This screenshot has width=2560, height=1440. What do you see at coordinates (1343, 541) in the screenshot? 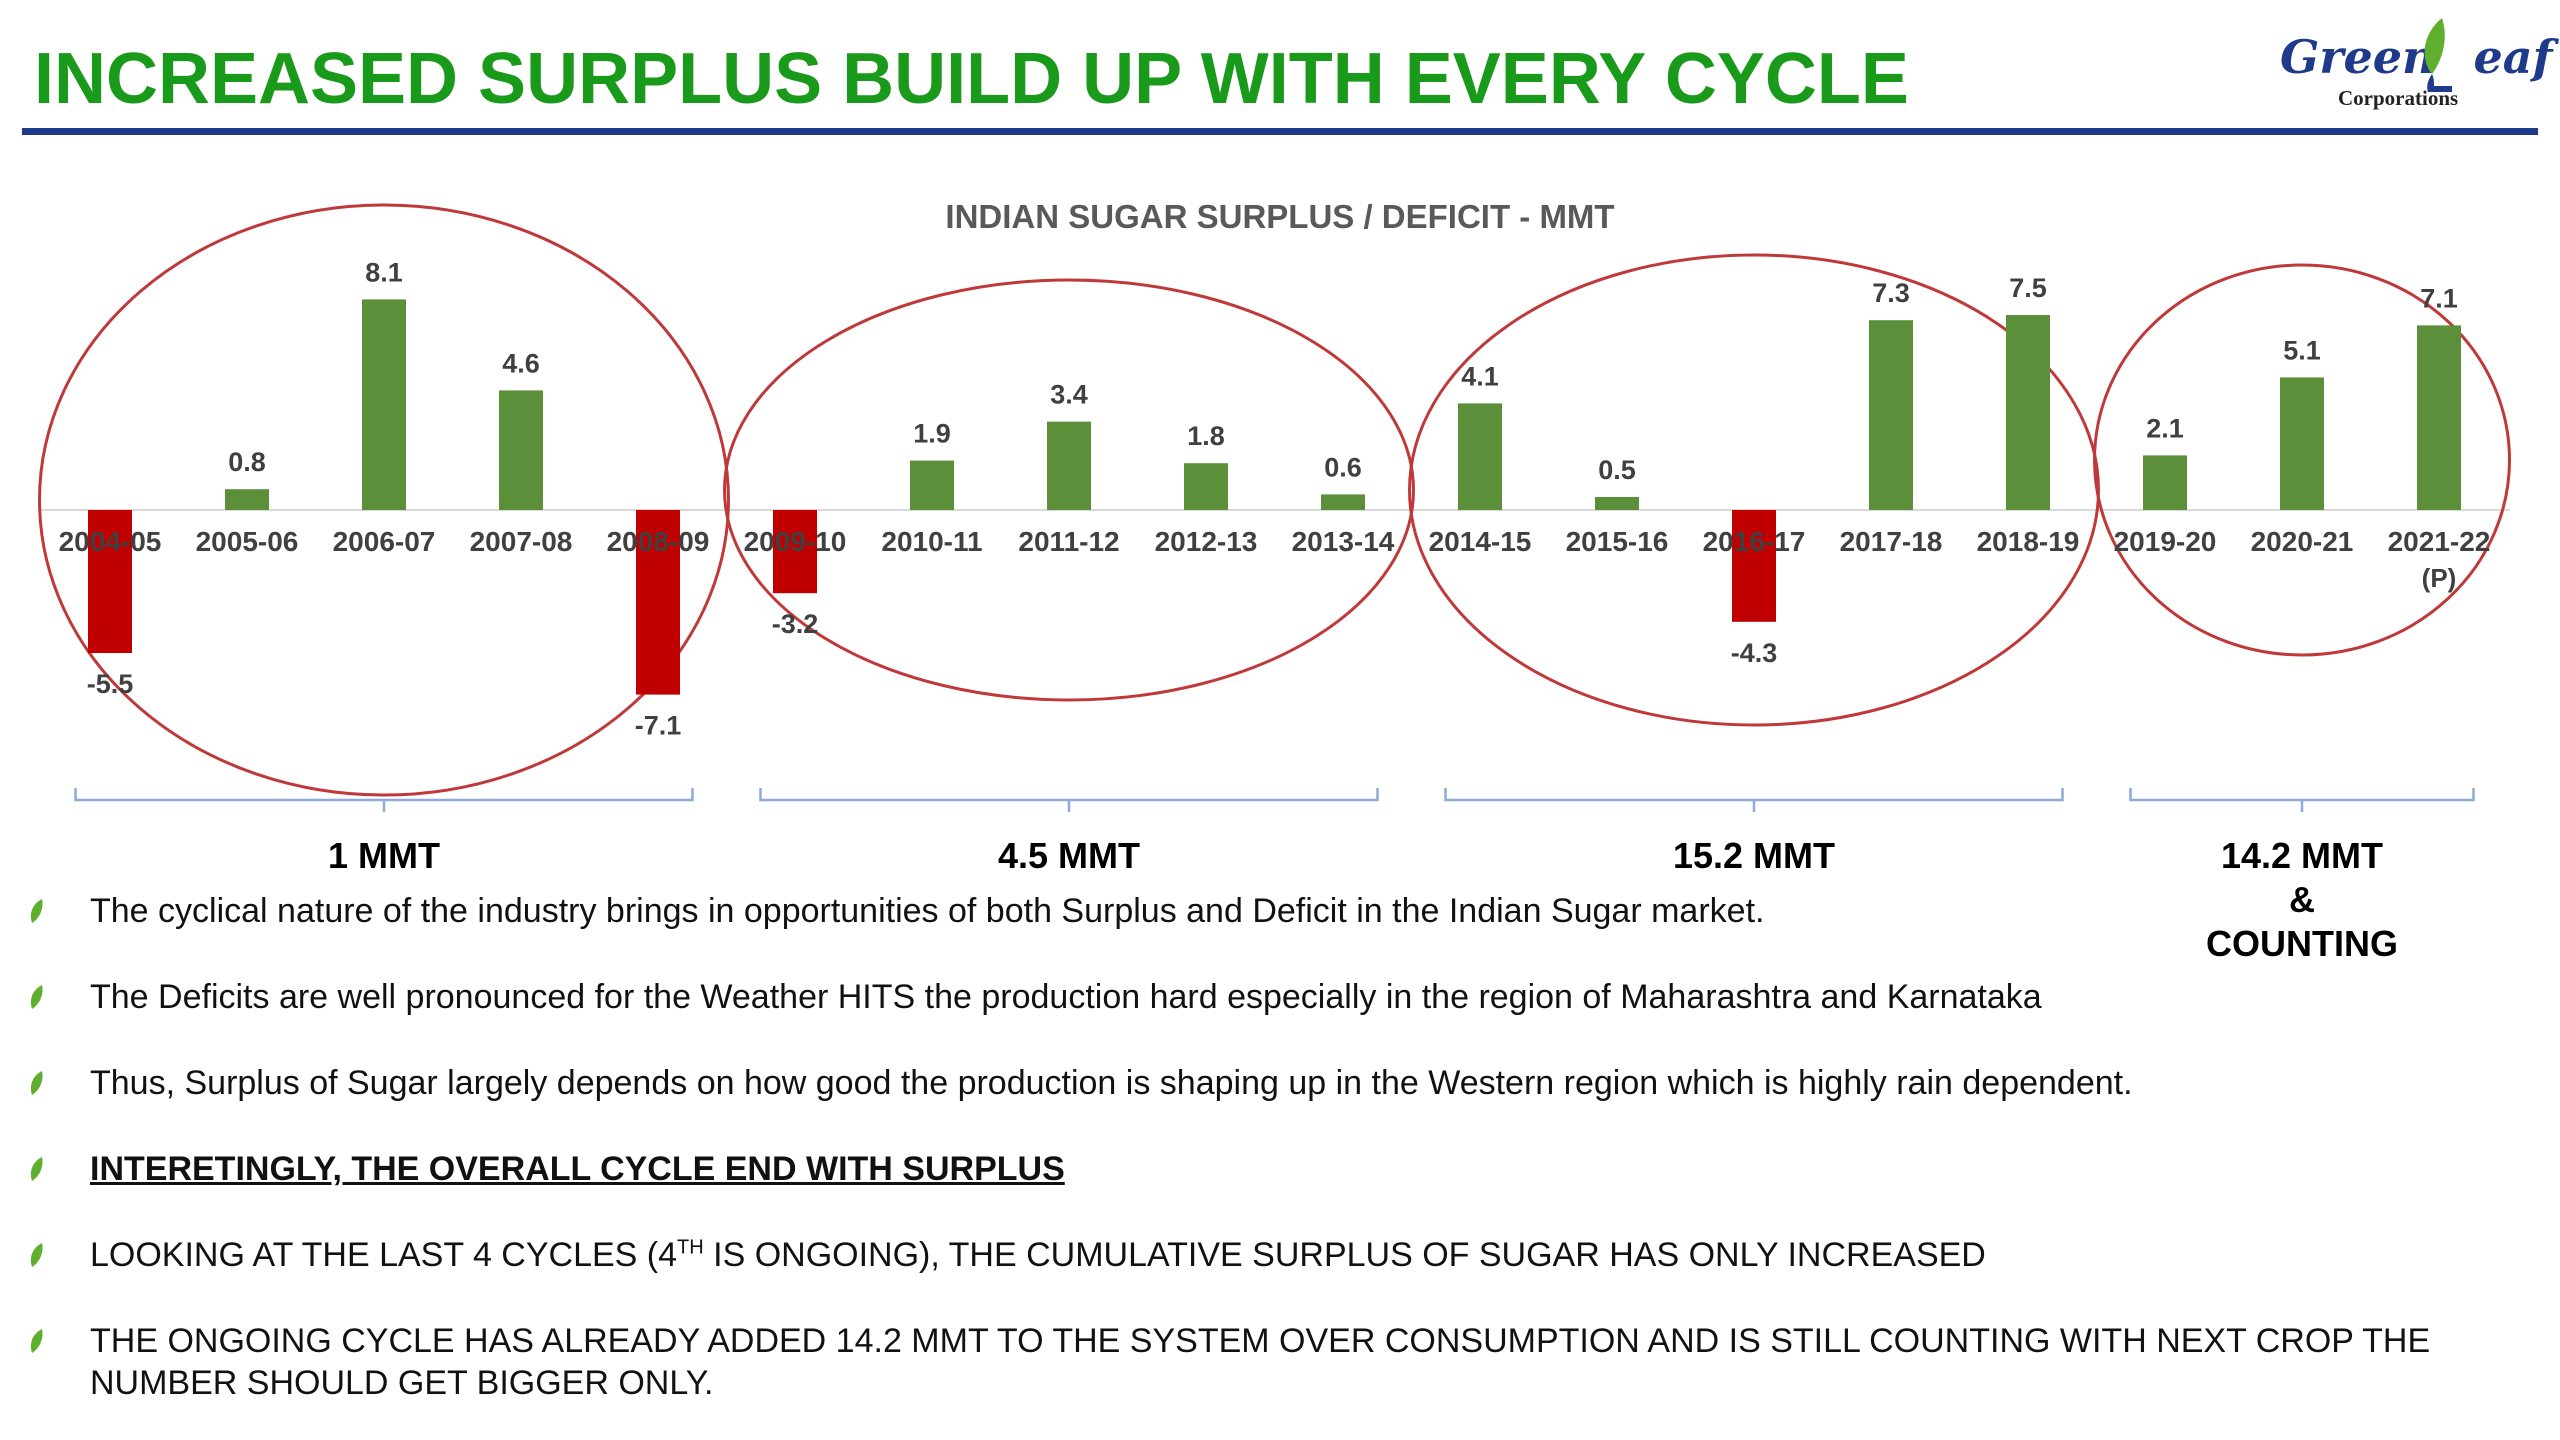
I see `category-label: 2013-14` at bounding box center [1343, 541].